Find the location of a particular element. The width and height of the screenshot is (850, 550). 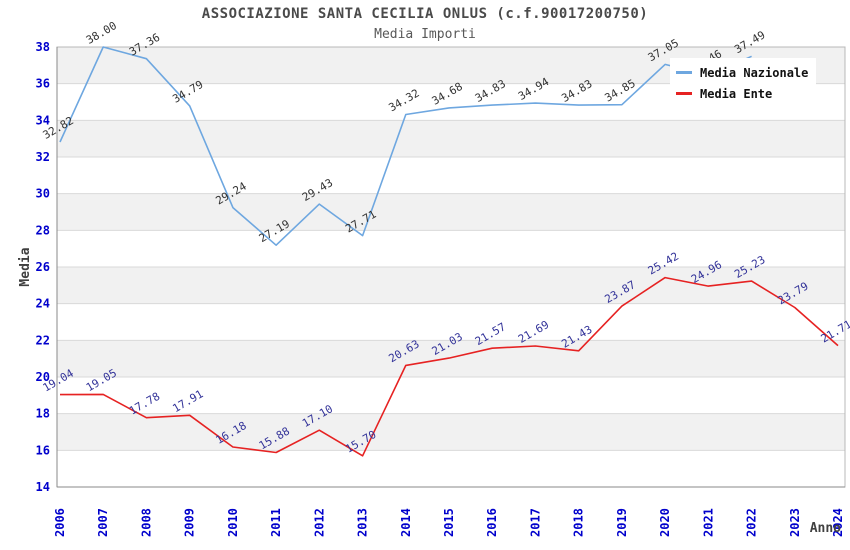

x-tick-label: 2020 is located at coordinates (665, 522).